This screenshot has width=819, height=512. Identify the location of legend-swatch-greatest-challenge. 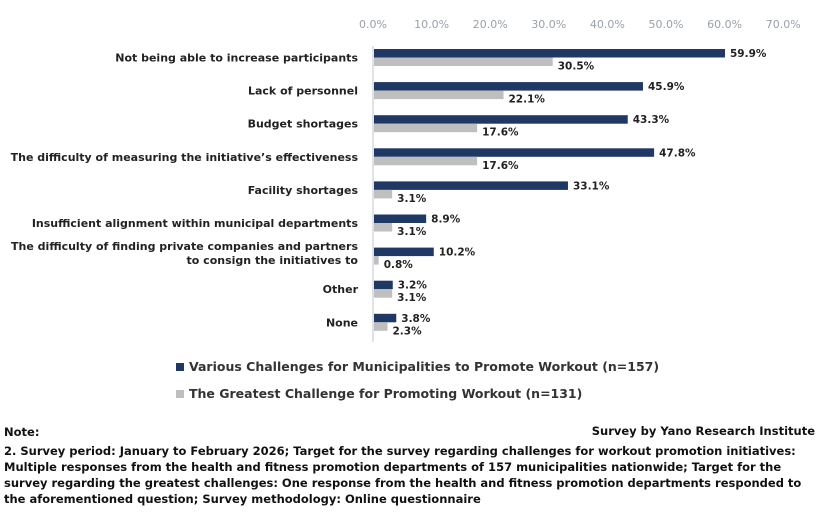
(180, 393).